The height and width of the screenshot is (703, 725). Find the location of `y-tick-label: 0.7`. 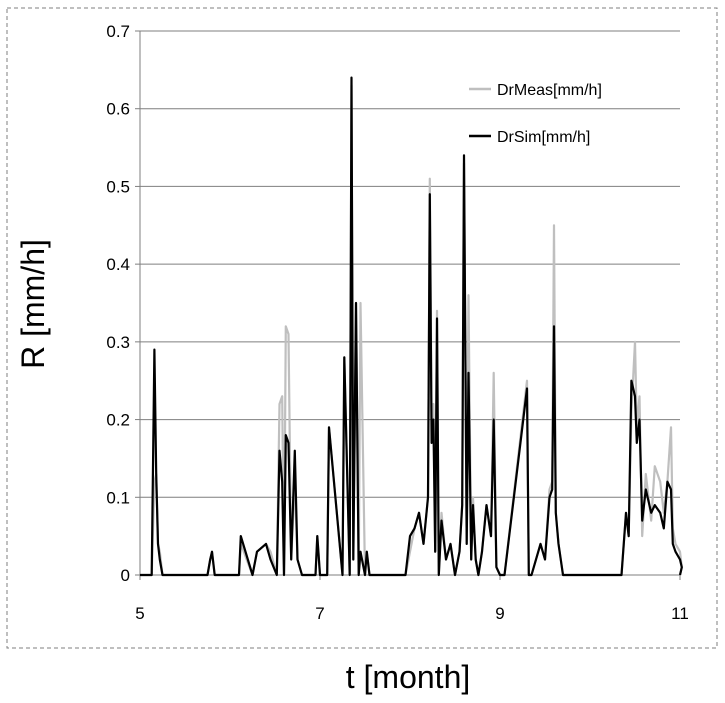

y-tick-label: 0.7 is located at coordinates (118, 31).